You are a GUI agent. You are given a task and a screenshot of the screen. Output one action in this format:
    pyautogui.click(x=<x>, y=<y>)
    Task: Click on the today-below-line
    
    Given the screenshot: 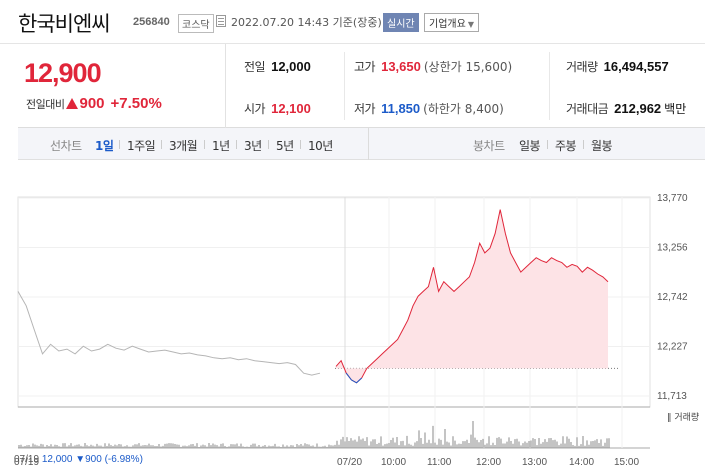 What is the action you would take?
    pyautogui.click(x=354, y=378)
    